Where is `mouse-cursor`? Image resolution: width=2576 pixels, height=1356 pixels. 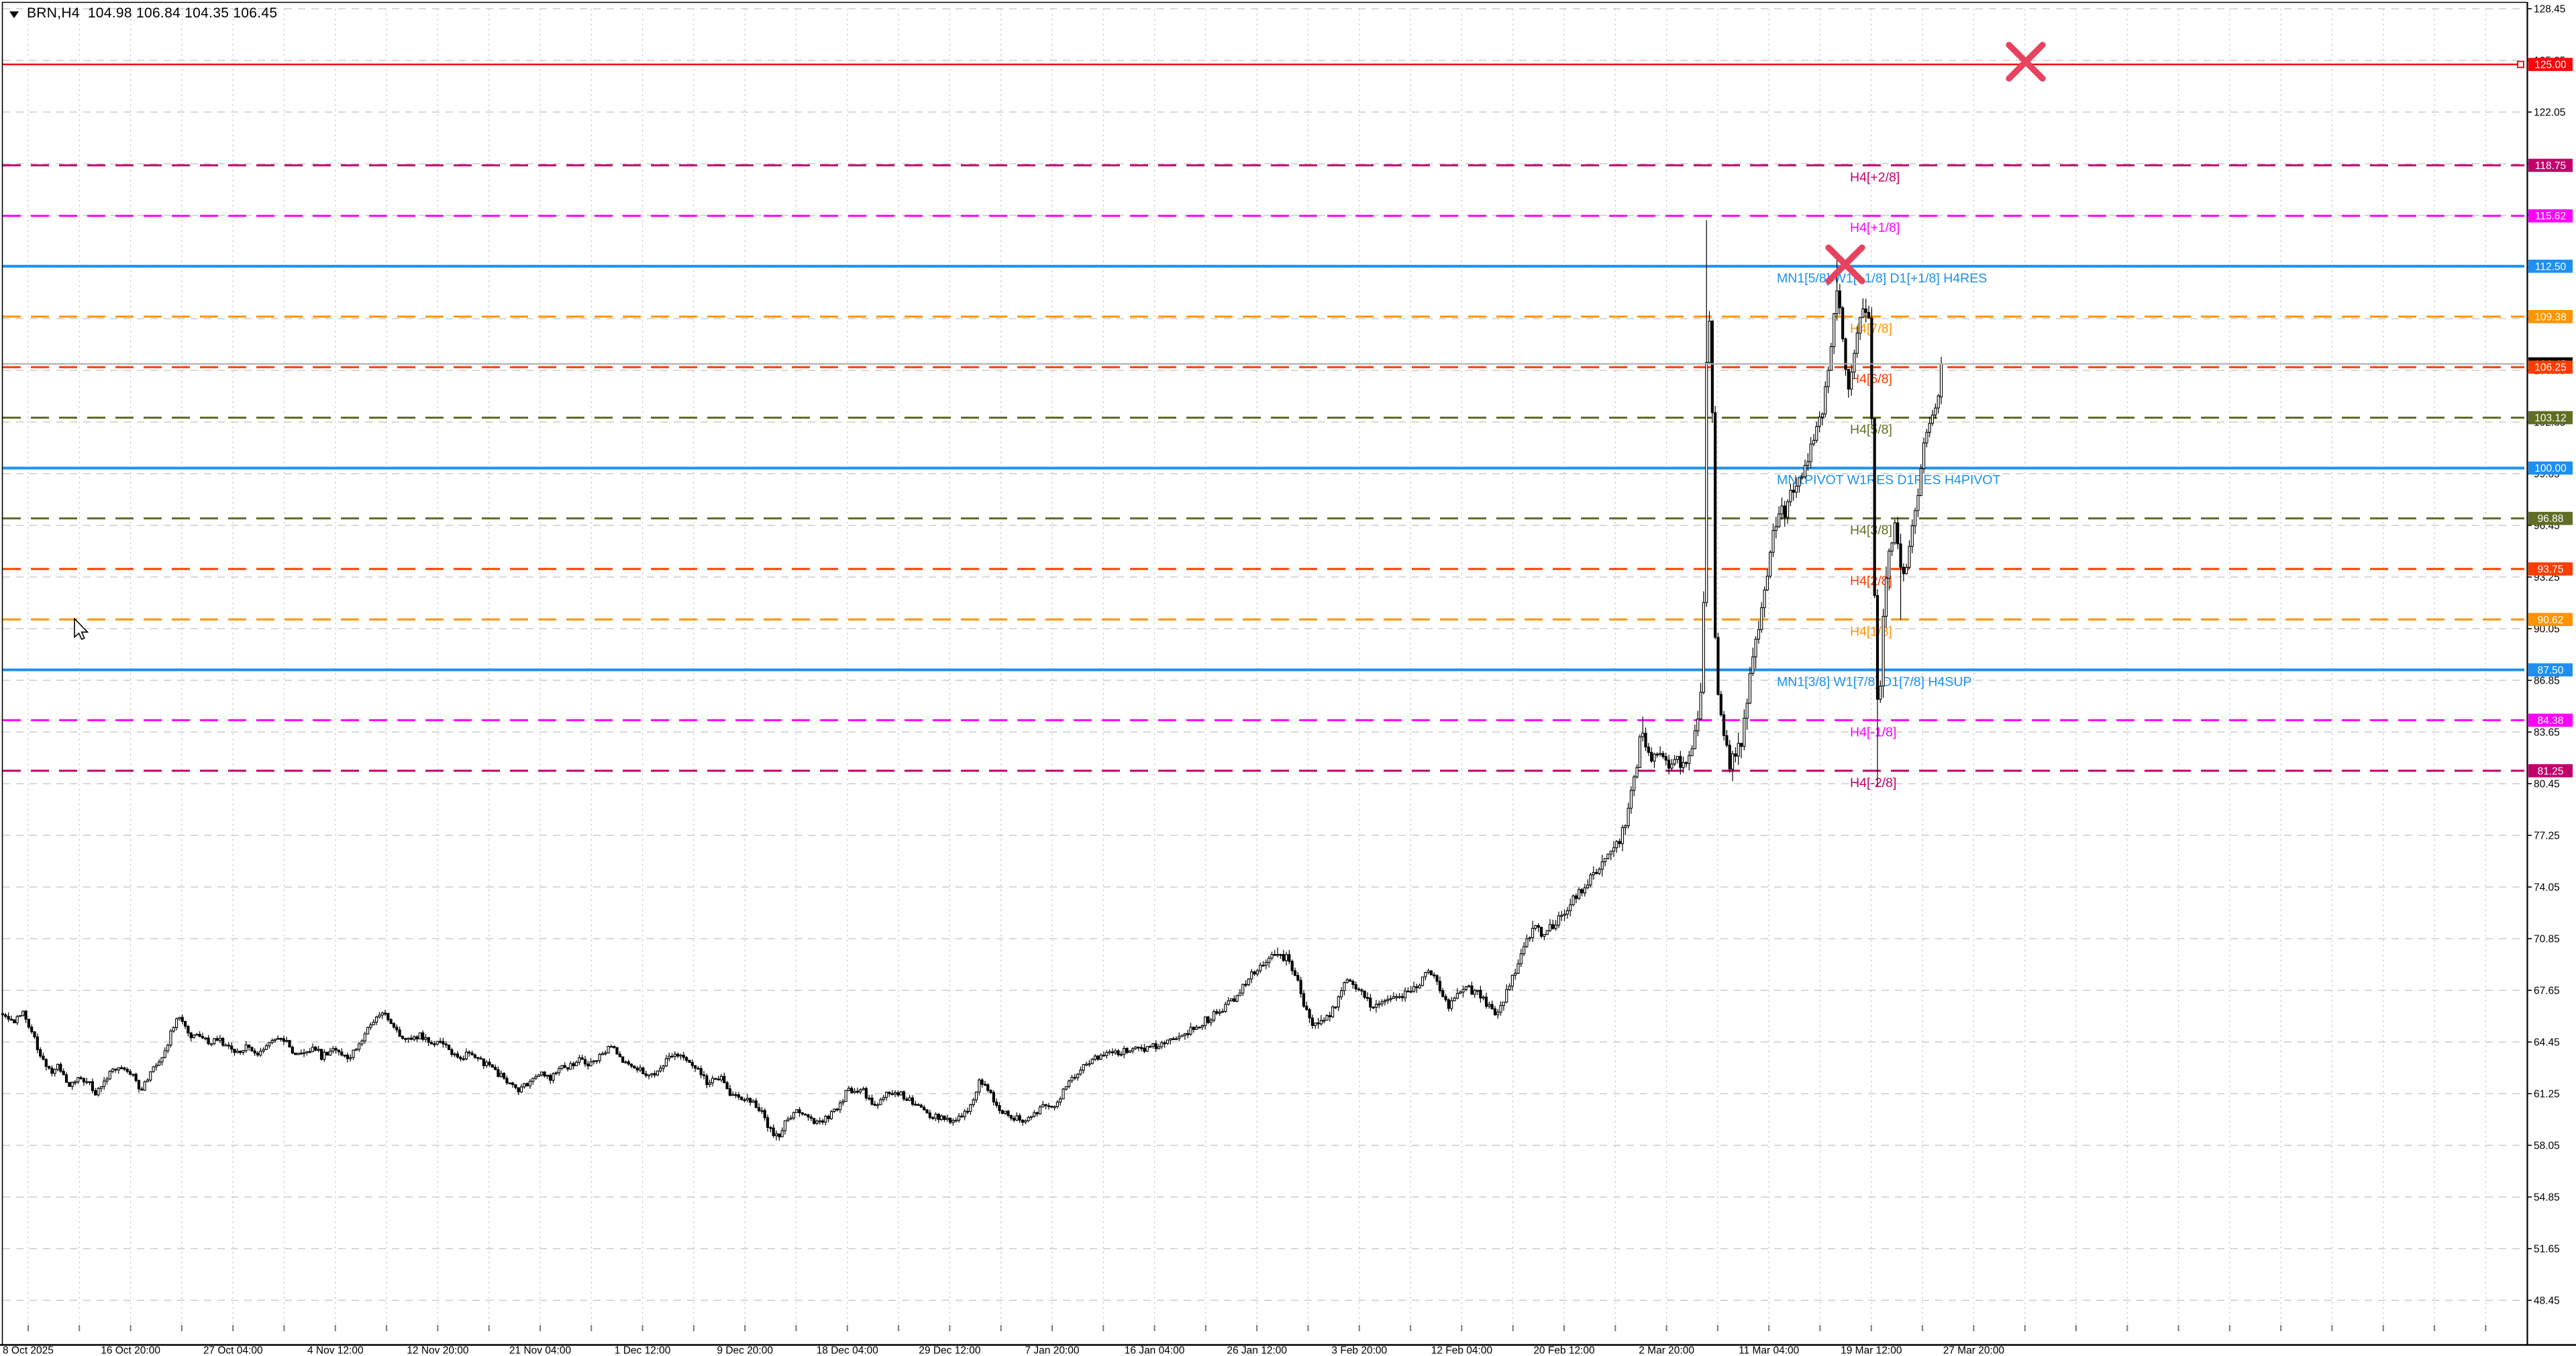 mouse-cursor is located at coordinates (81, 629).